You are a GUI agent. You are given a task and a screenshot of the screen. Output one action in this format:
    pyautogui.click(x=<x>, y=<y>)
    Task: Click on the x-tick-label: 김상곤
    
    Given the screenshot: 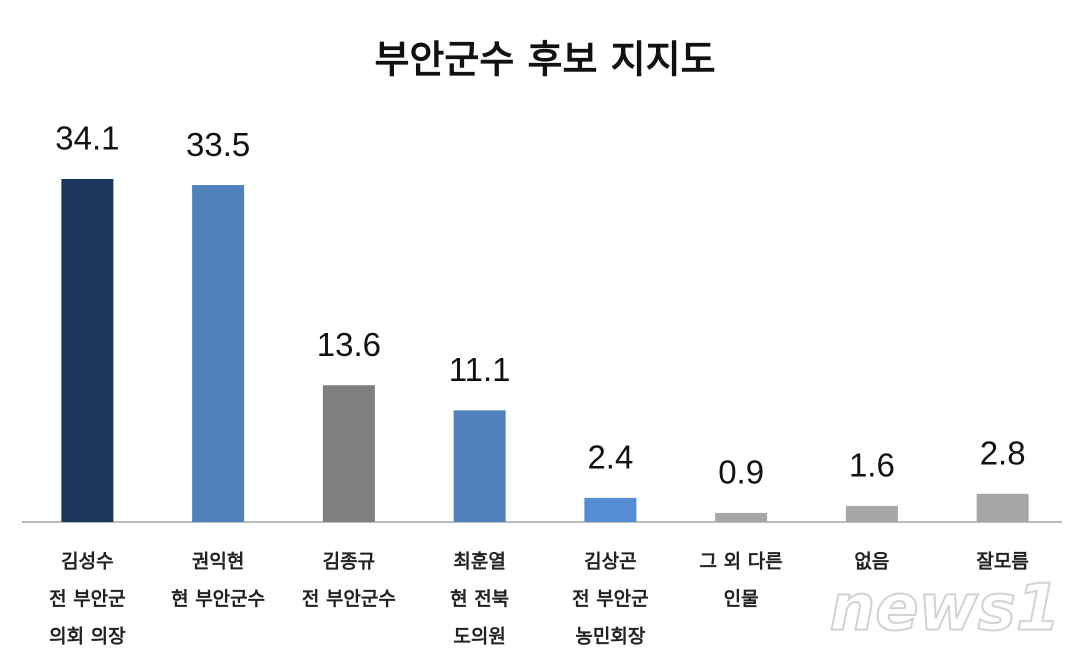 What is the action you would take?
    pyautogui.click(x=610, y=562)
    